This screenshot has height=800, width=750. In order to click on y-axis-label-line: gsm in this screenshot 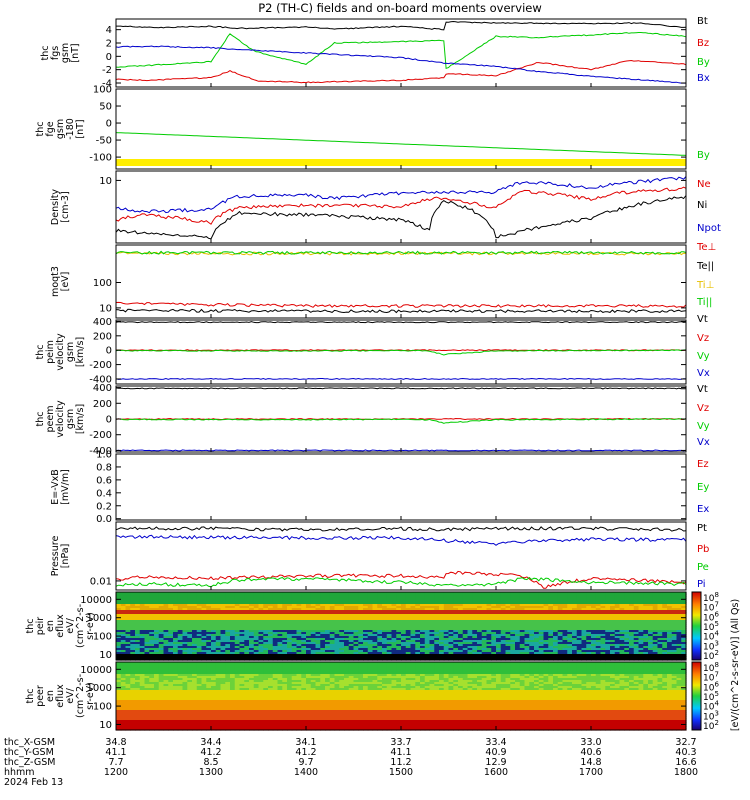, I will do `click(70, 352)`.